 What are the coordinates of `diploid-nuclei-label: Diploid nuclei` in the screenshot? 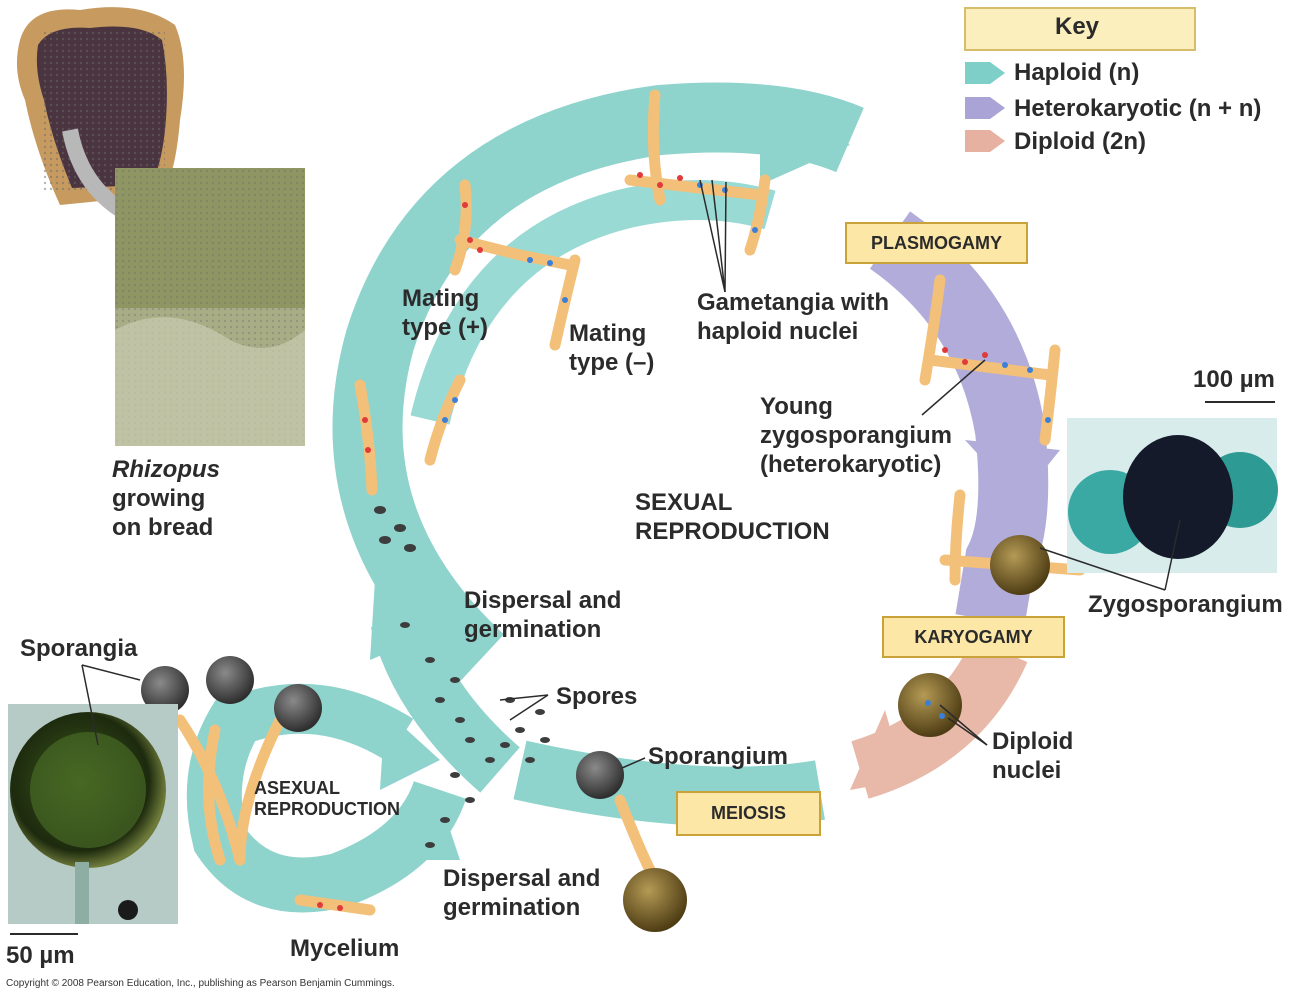 It's located at (1033, 756).